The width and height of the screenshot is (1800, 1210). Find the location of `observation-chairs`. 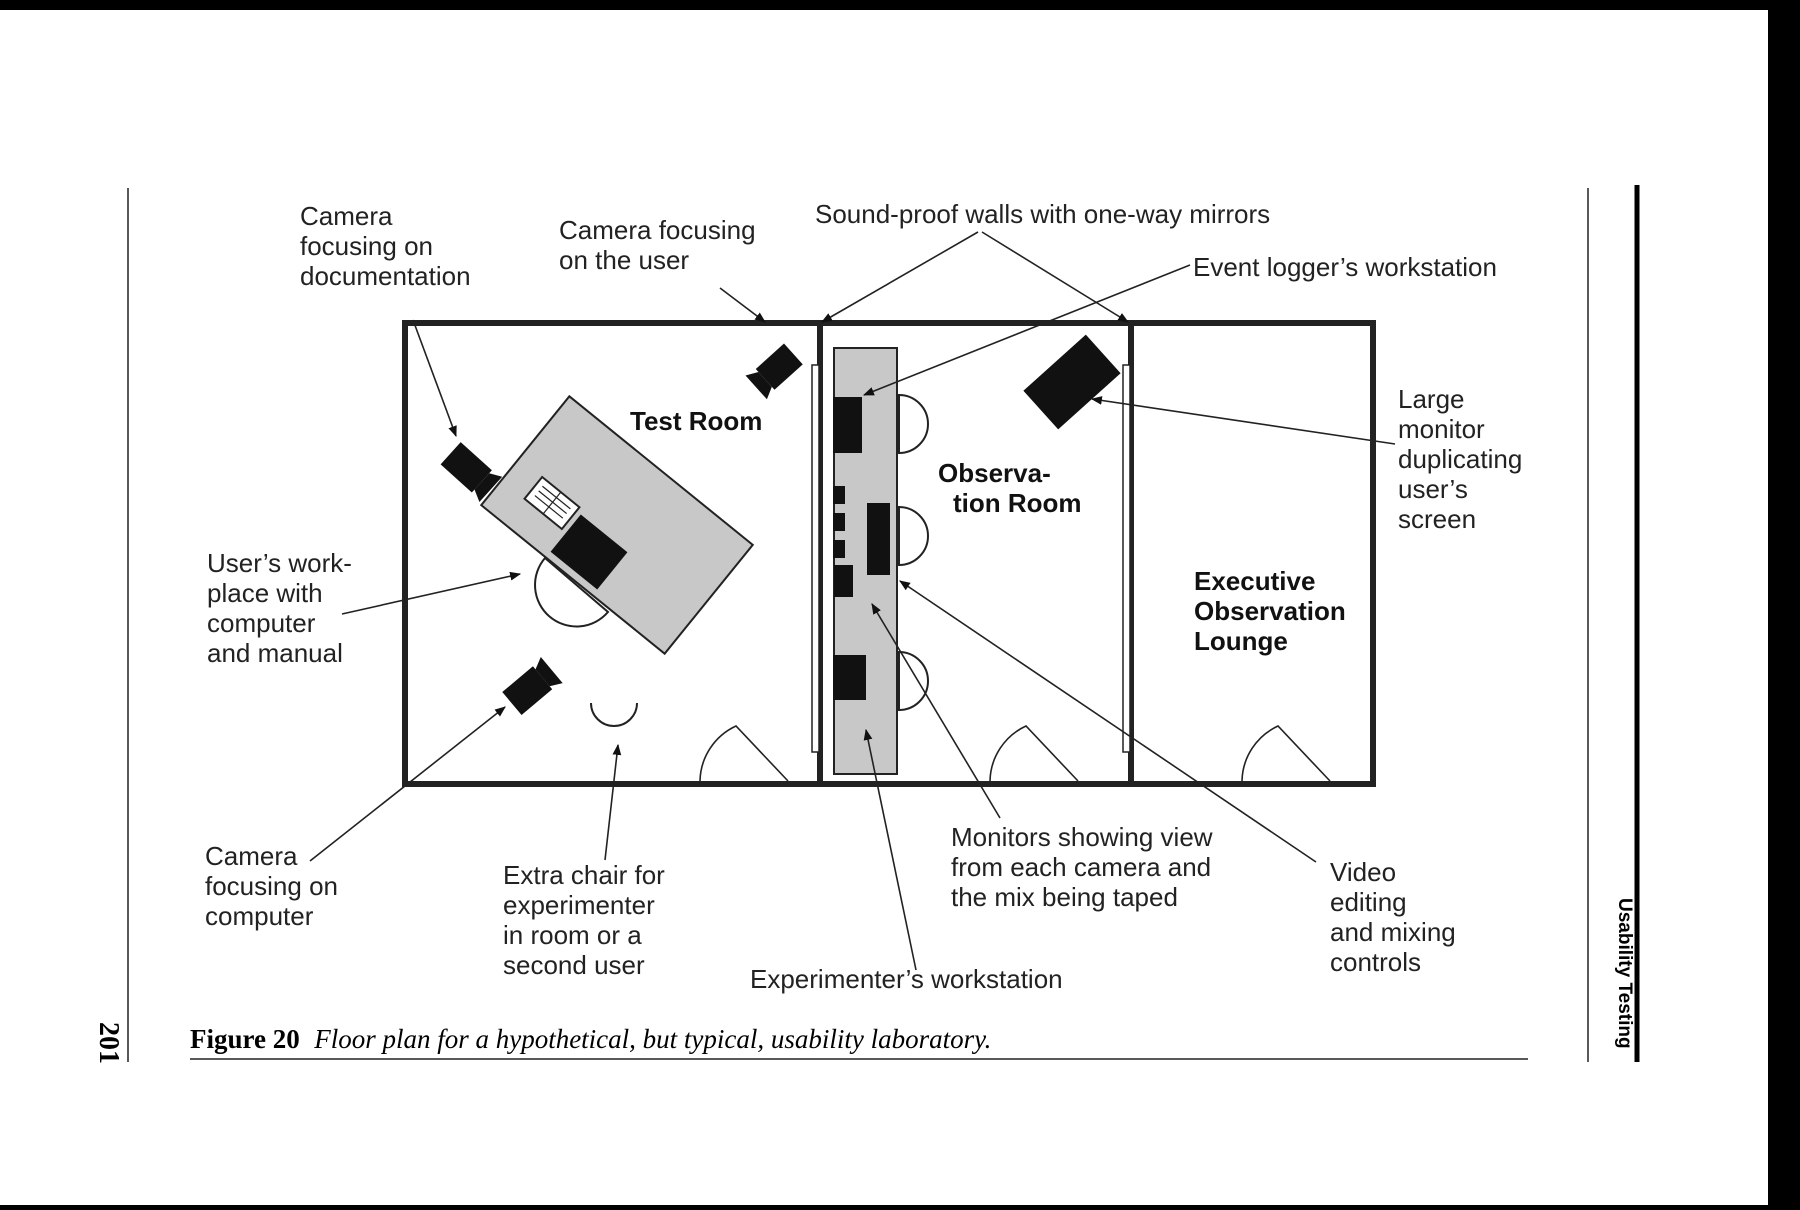

observation-chairs is located at coordinates (913, 552).